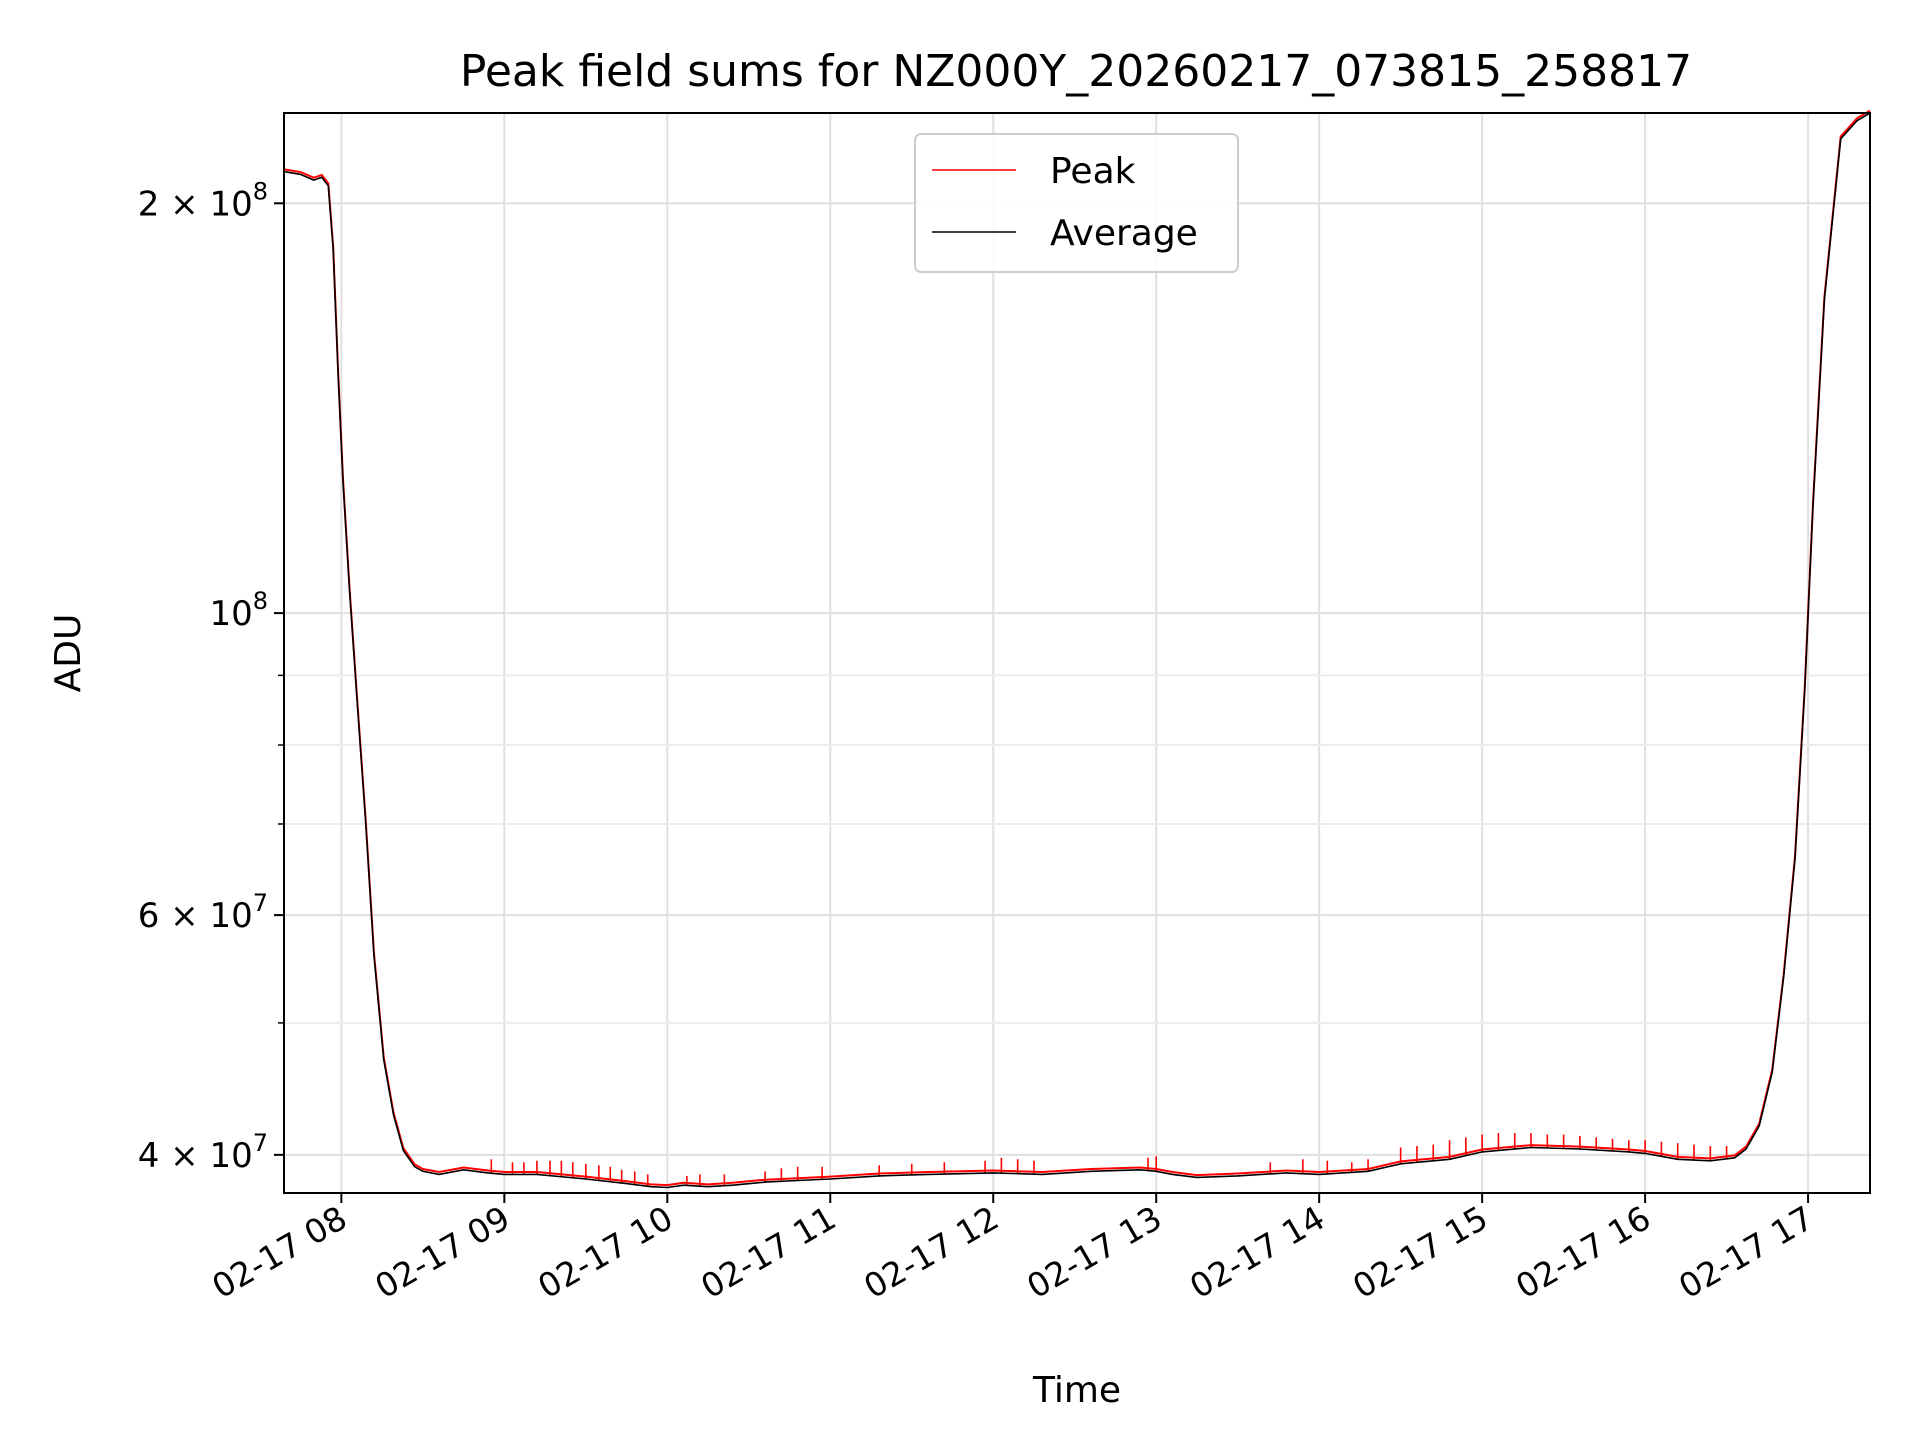 This screenshot has width=1920, height=1445. I want to click on legend-label-average: Average, so click(1124, 233).